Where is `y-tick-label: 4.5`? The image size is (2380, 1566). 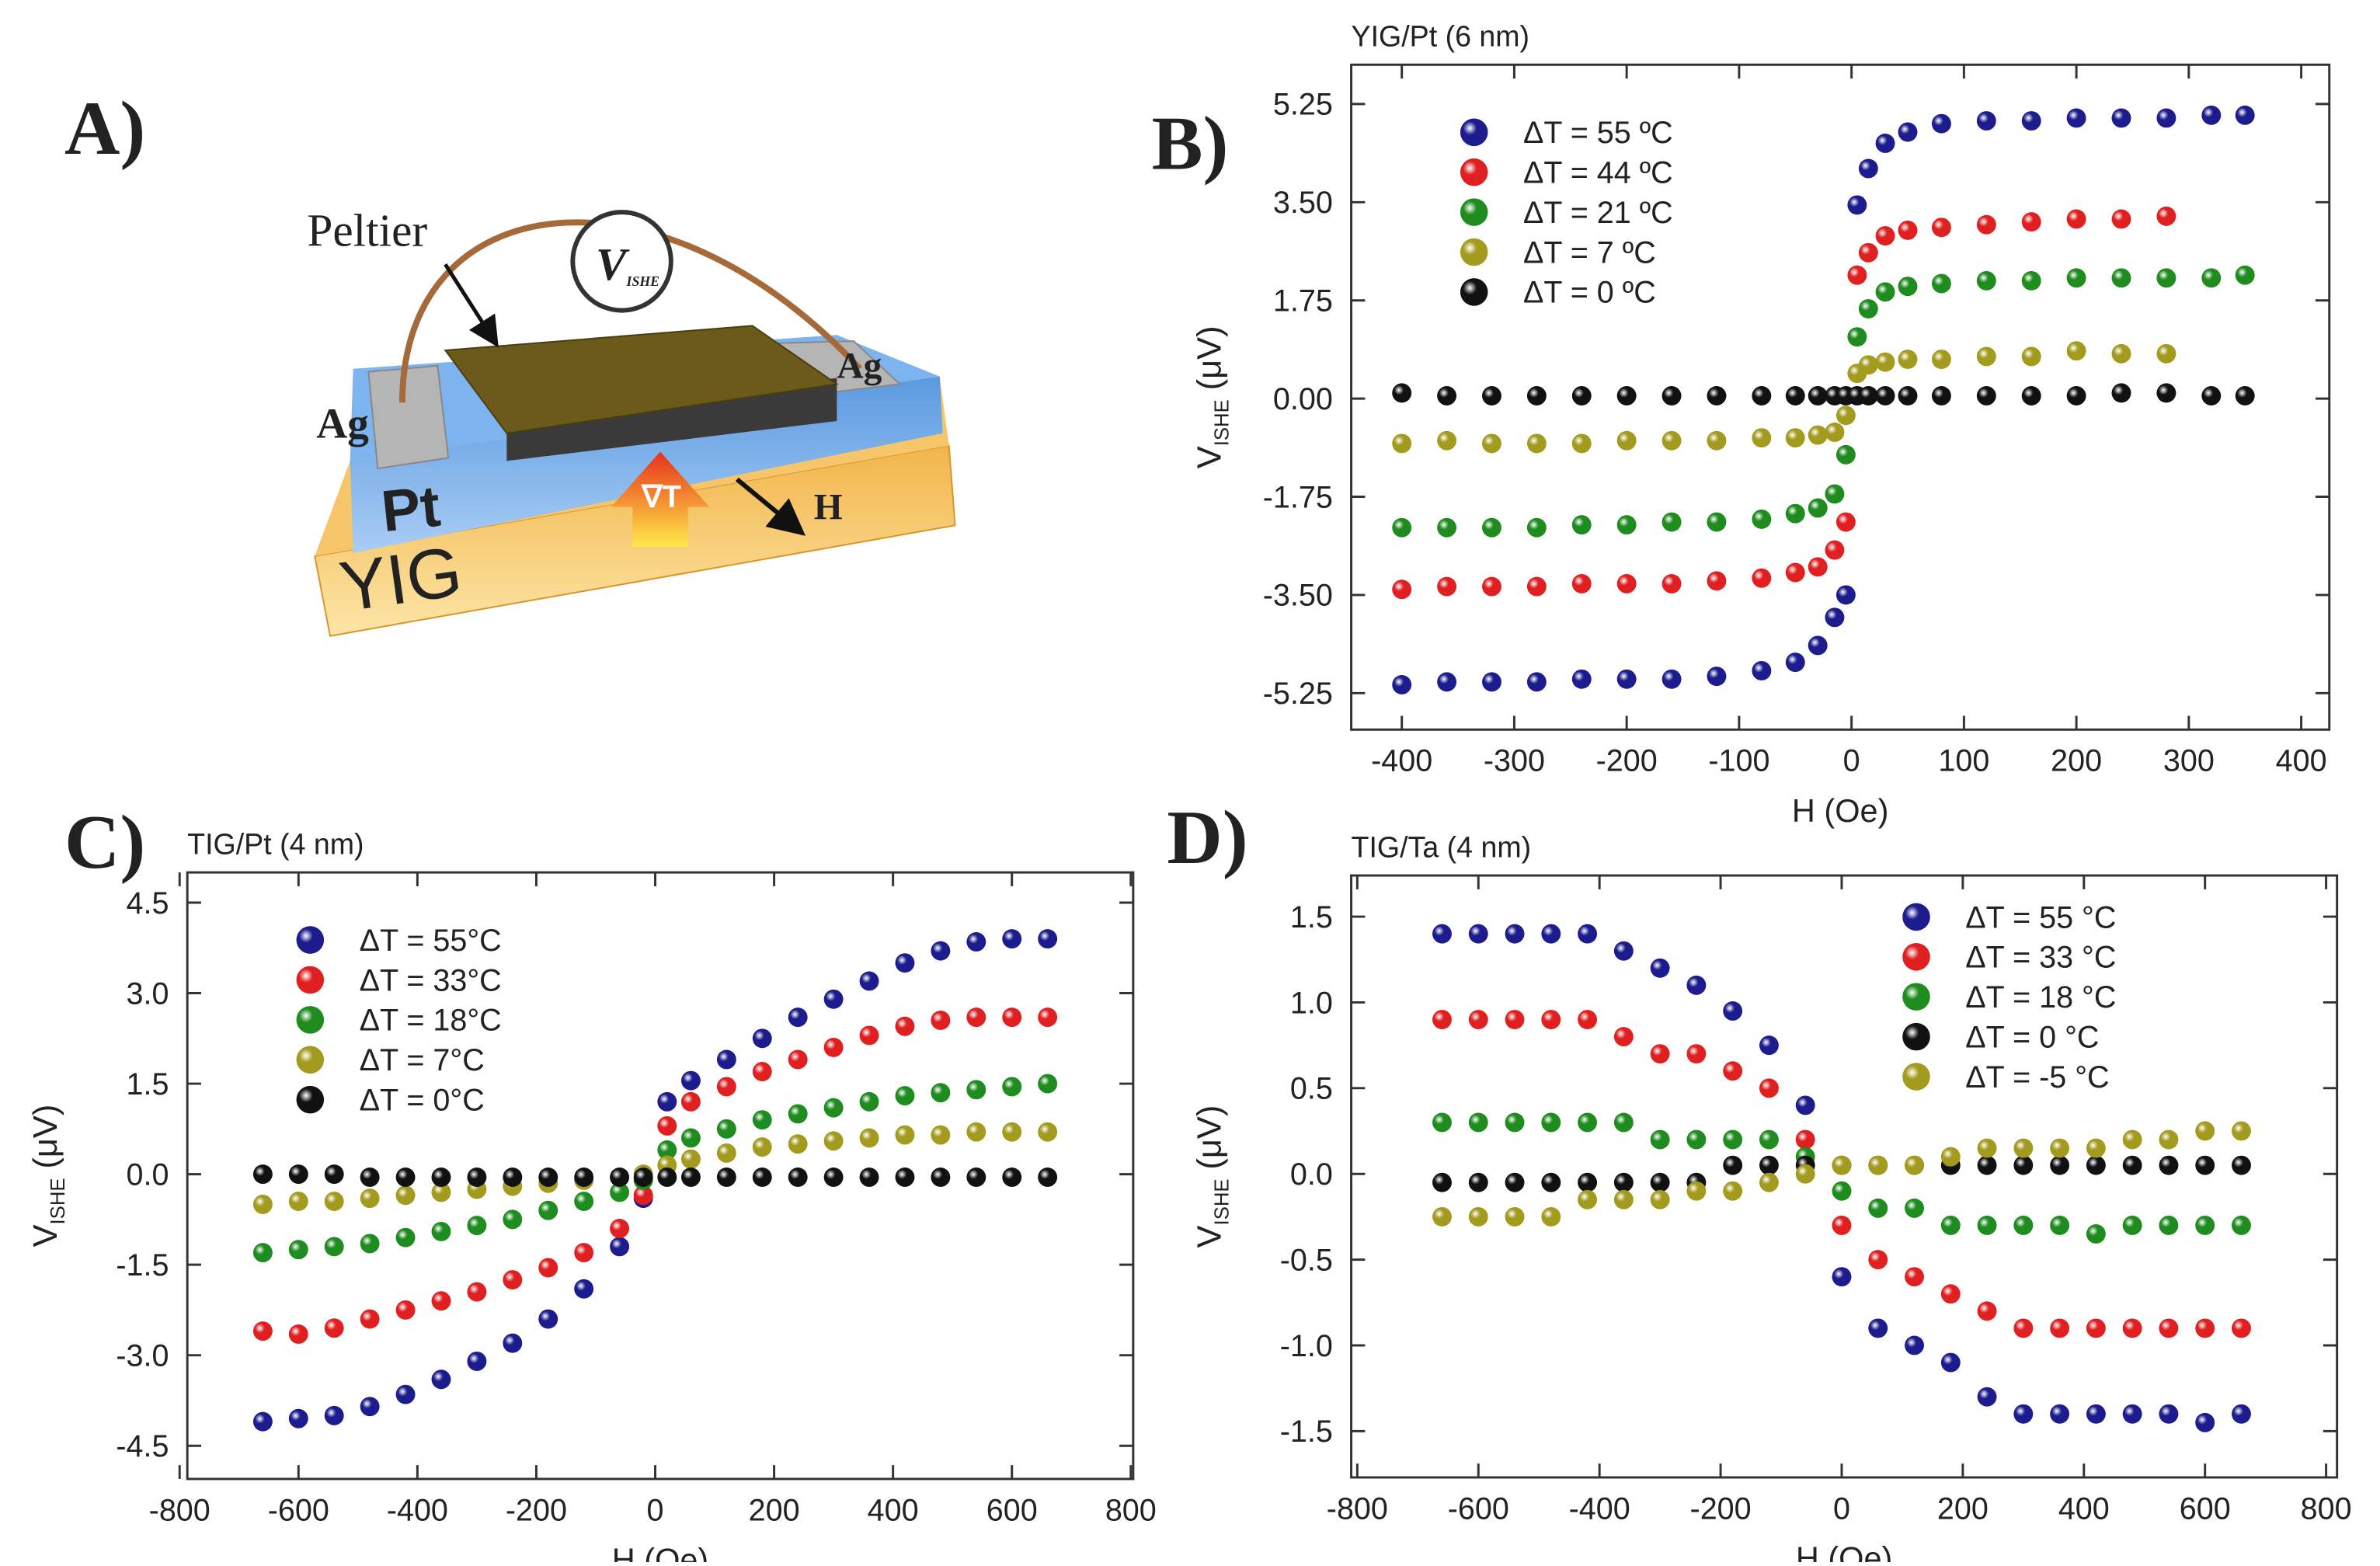
y-tick-label: 4.5 is located at coordinates (148, 903).